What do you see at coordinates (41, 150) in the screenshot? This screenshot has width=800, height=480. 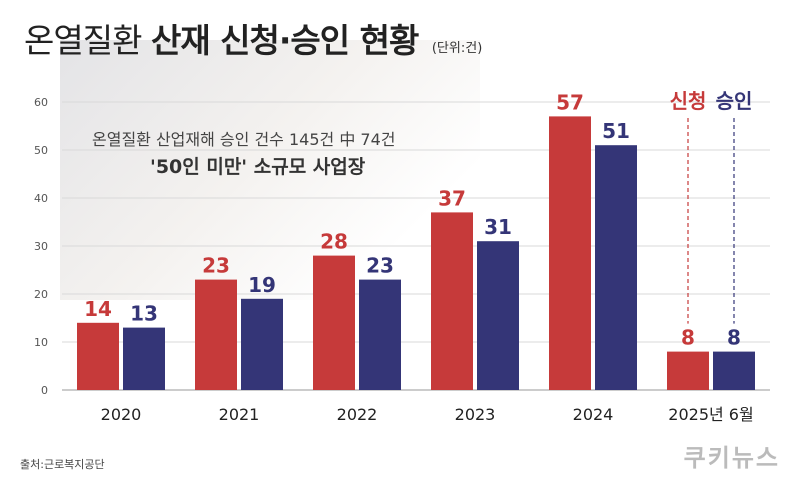 I see `y-tick-label: 50` at bounding box center [41, 150].